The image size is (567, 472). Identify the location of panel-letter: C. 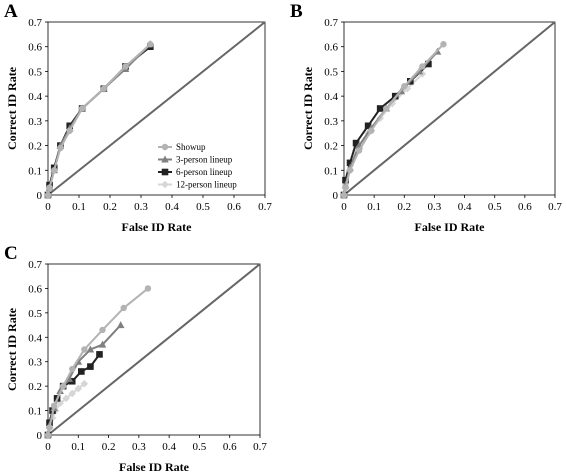
(11, 253).